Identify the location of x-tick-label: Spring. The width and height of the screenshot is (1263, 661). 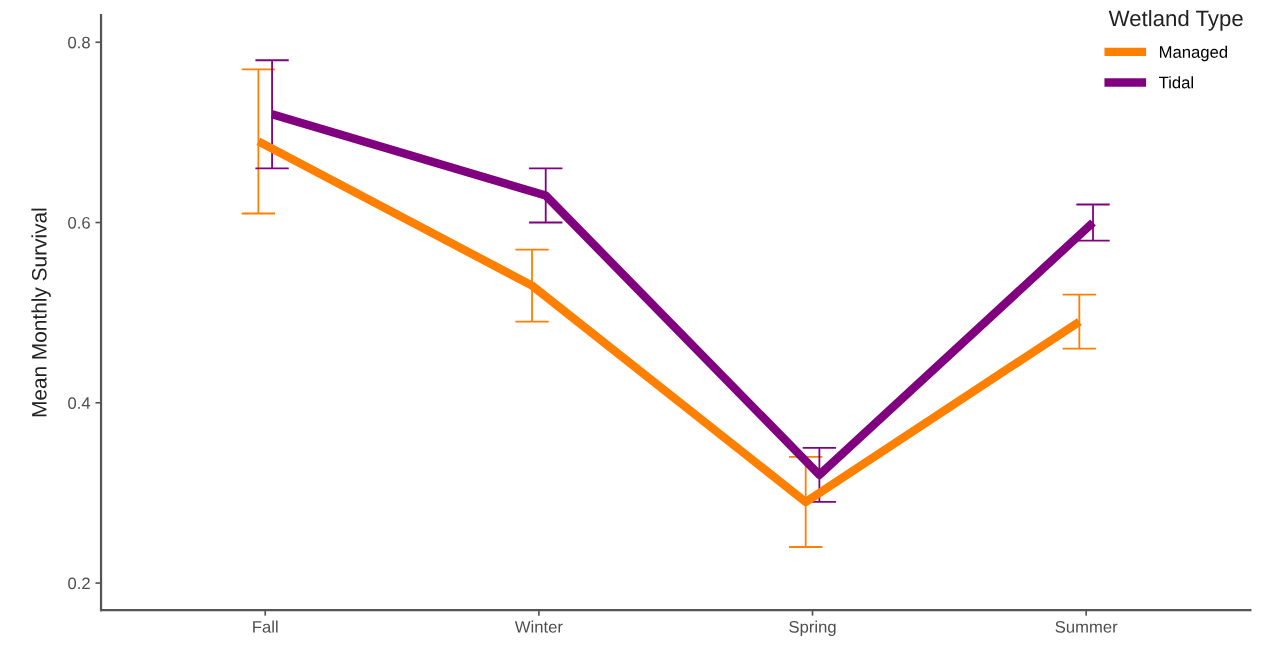
(812, 628).